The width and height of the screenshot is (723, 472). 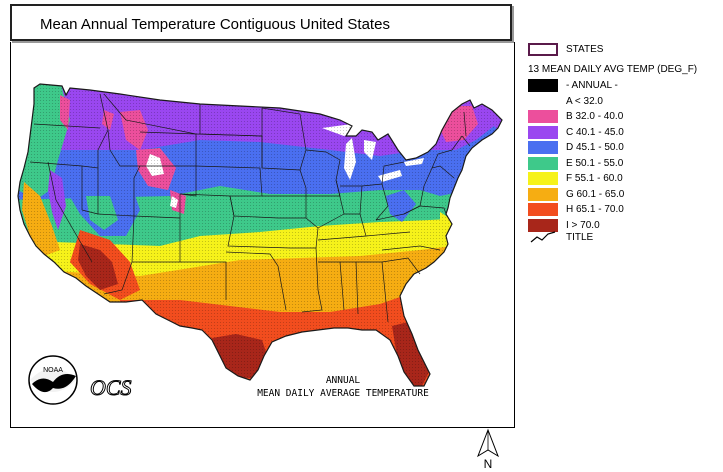 I want to click on map-subtitle-line1: ANNUAL, so click(x=343, y=380).